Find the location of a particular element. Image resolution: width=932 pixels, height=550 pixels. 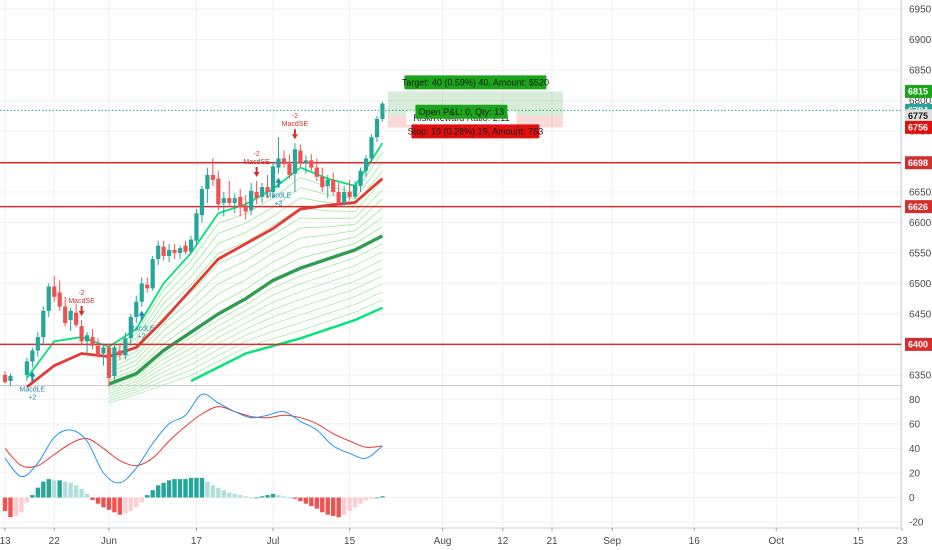

signal-text: -2 is located at coordinates (81, 293).